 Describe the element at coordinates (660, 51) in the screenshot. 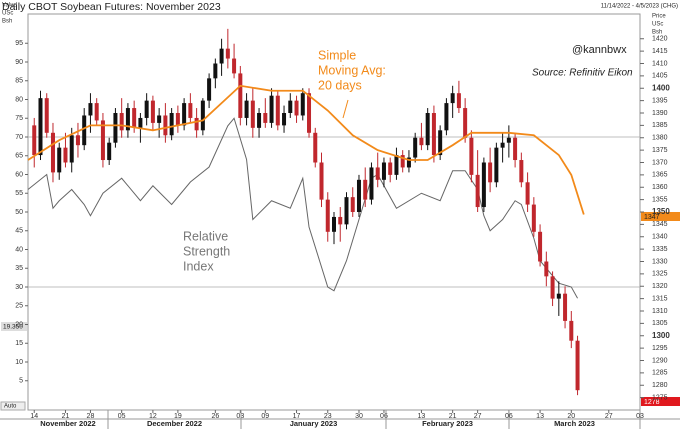

I see `y-tick-label: 1415` at that location.